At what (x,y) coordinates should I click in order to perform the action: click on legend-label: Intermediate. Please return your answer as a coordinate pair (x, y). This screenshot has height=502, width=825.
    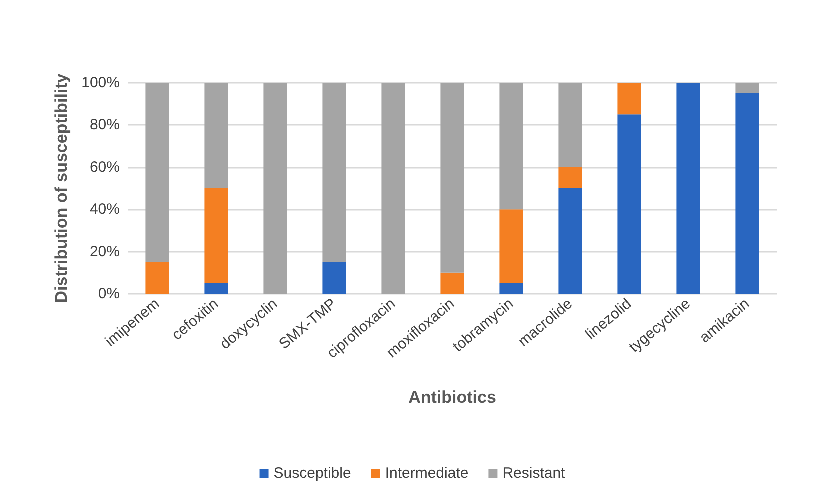
    Looking at the image, I should click on (427, 473).